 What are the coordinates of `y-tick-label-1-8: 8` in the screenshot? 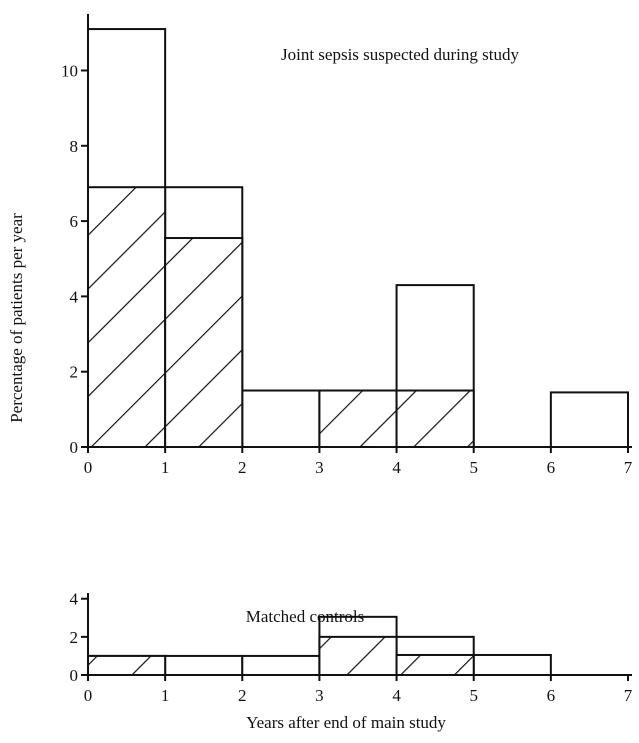 It's located at (74, 146).